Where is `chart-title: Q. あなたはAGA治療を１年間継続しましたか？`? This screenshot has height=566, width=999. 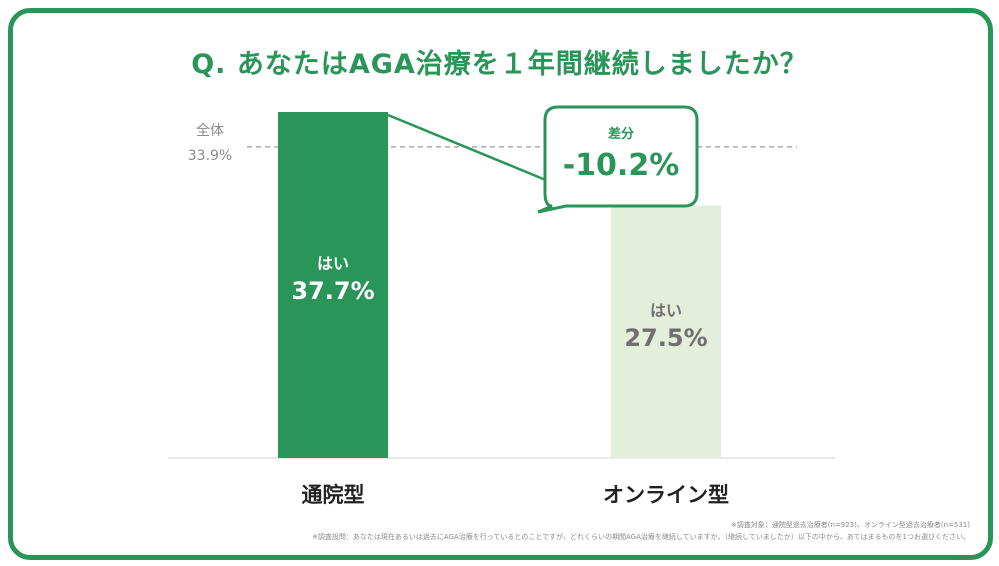 chart-title: Q. あなたはAGA治療を１年間継続しましたか？ is located at coordinates (499, 64).